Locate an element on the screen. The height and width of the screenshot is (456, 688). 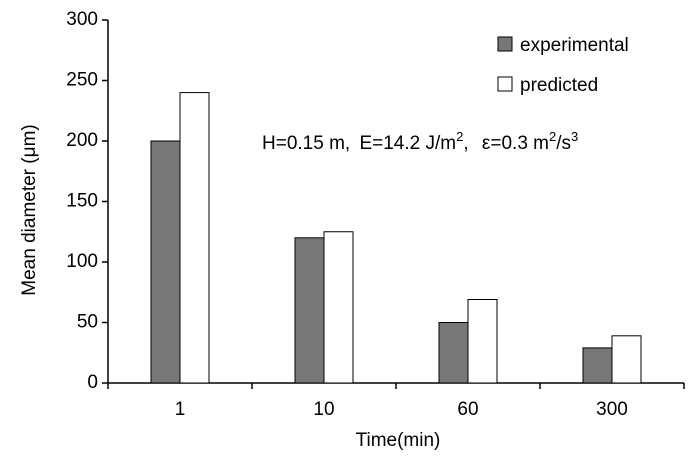
y-ticks: 0 50 100 150 200 250 300 is located at coordinates (87, 201).